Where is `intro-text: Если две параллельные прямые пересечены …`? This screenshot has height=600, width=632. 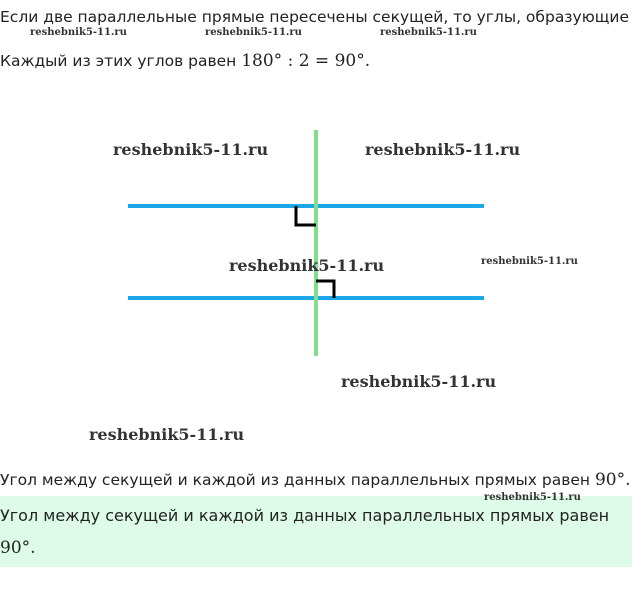 intro-text: Если две параллельные прямые пересечены … is located at coordinates (314, 17).